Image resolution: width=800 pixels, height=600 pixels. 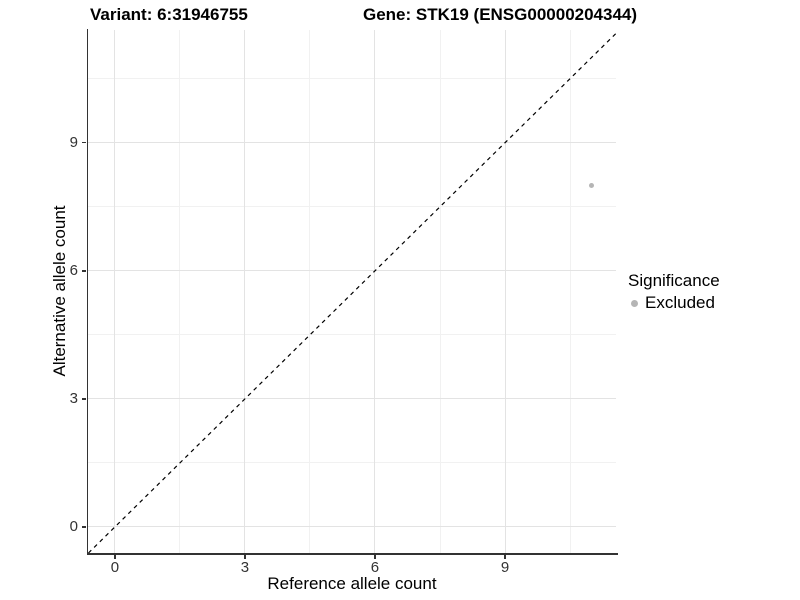 What do you see at coordinates (500, 14) in the screenshot?
I see `gene-title: Gene: STK19 (ENSG00000204344)` at bounding box center [500, 14].